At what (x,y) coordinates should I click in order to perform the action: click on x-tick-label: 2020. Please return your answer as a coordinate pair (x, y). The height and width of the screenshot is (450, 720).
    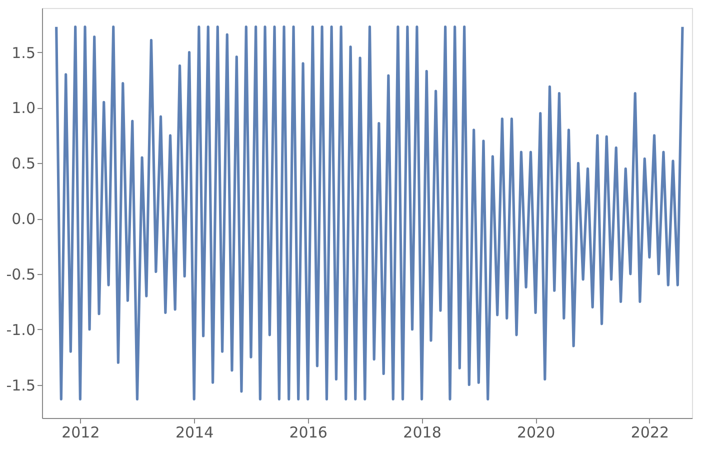
    Looking at the image, I should click on (536, 433).